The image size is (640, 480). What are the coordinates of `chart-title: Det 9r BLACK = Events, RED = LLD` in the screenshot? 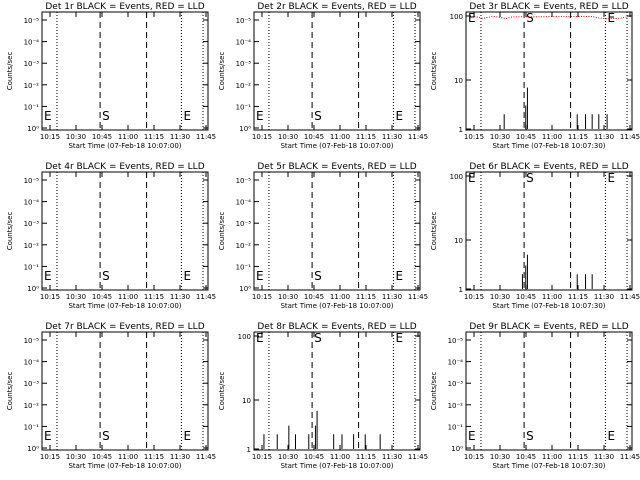 It's located at (548, 327).